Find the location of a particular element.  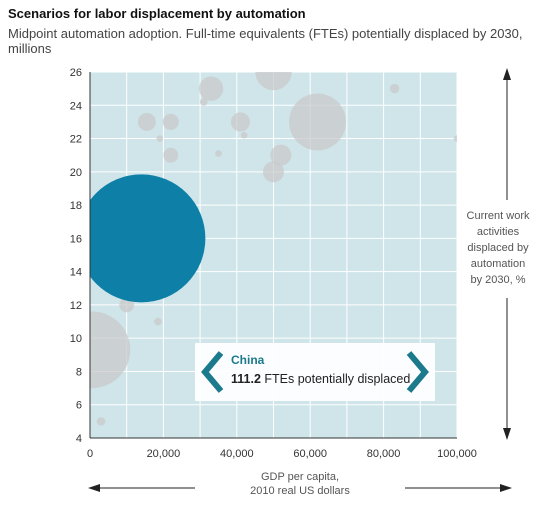

x-tick-label: 40,000 is located at coordinates (237, 454).